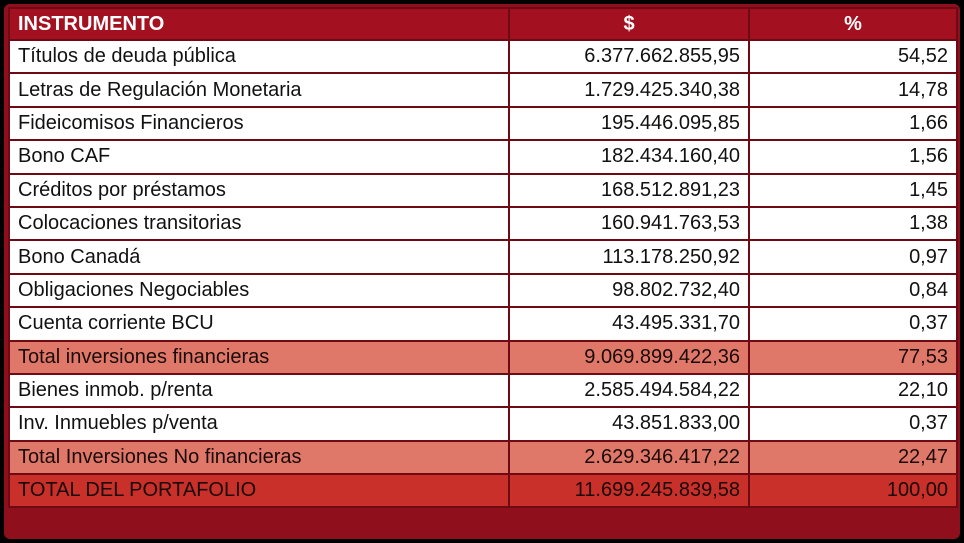 The height and width of the screenshot is (543, 964). I want to click on instrument-cell: Letras de Regulación Monetaria, so click(259, 90).